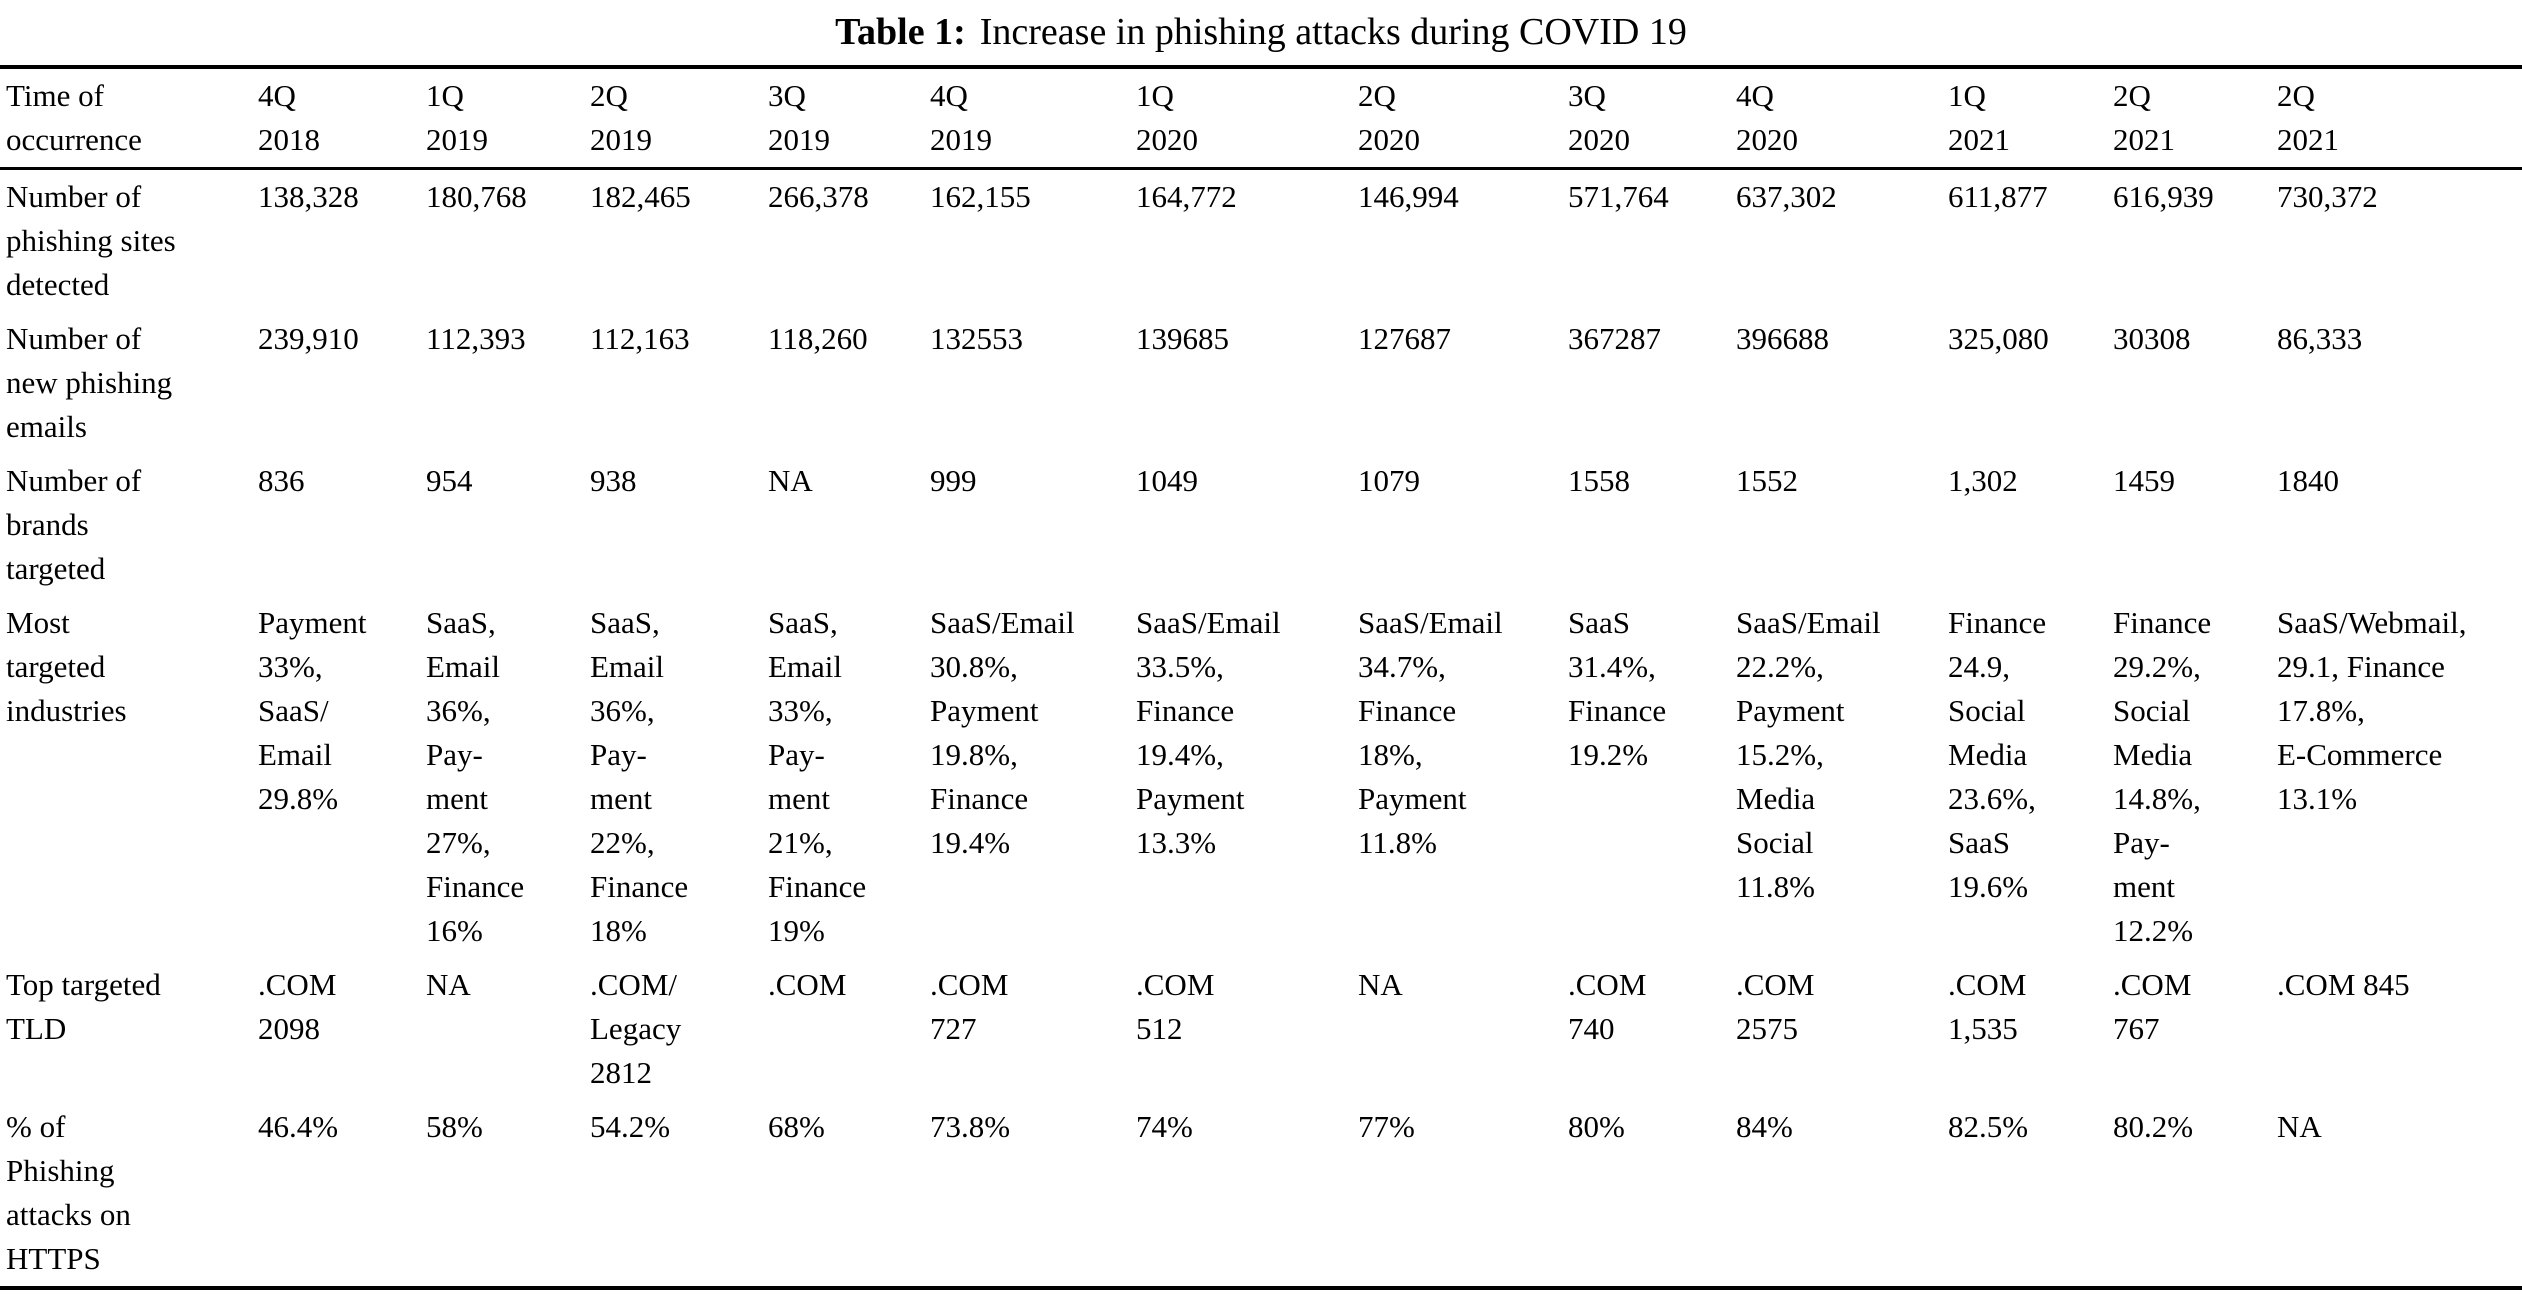 This screenshot has height=1305, width=2522. What do you see at coordinates (1764, 1126) in the screenshot?
I see `table-cell: 84%` at bounding box center [1764, 1126].